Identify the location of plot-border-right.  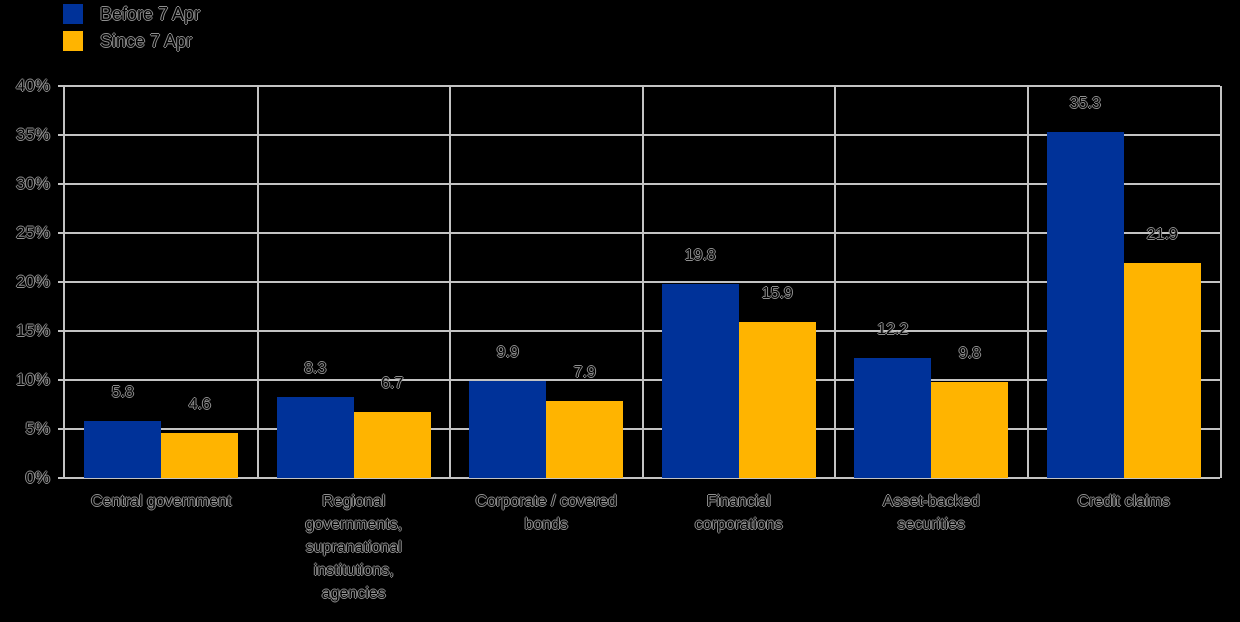
(1221, 282).